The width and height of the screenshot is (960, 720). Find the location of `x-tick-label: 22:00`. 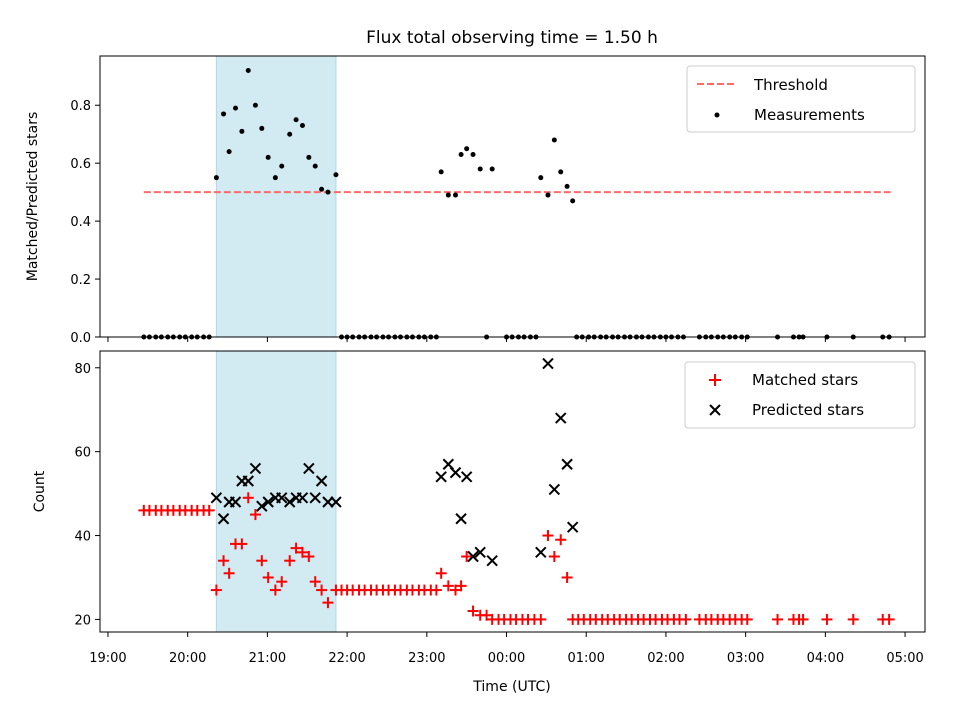

x-tick-label: 22:00 is located at coordinates (346, 658).